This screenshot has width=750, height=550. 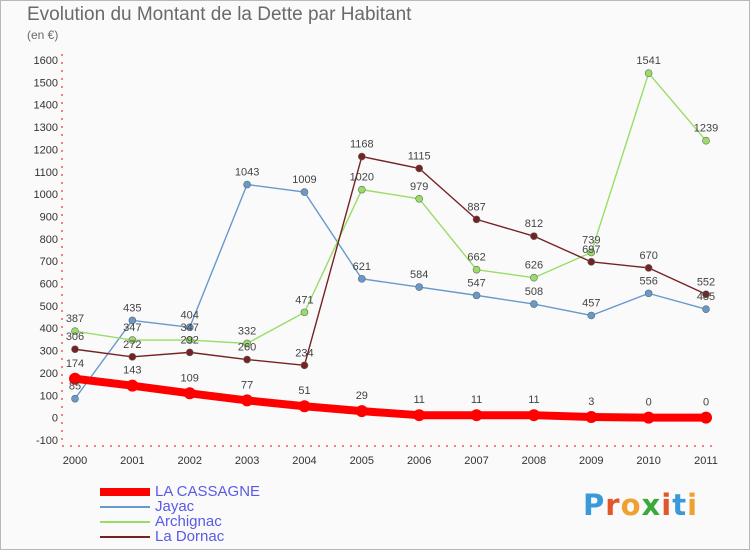 What do you see at coordinates (132, 308) in the screenshot?
I see `data-label: 435` at bounding box center [132, 308].